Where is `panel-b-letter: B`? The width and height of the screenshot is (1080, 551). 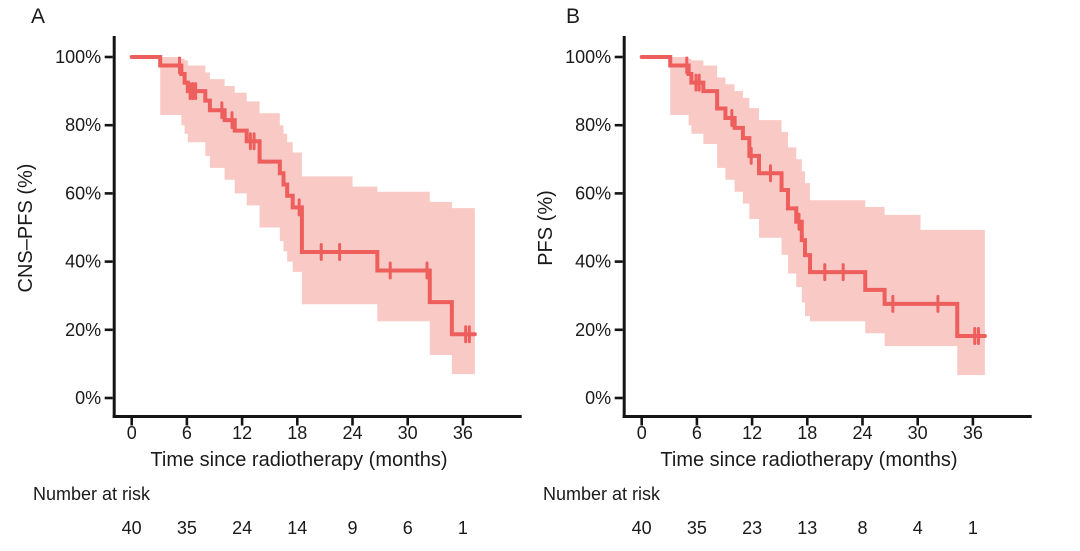
panel-b-letter: B is located at coordinates (573, 16).